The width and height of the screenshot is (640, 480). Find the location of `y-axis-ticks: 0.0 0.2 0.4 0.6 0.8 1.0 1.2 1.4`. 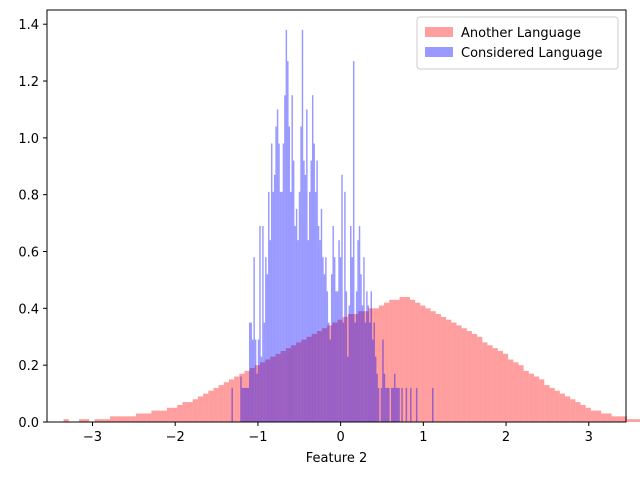

y-axis-ticks: 0.0 0.2 0.4 0.6 0.8 1.0 1.2 1.4 is located at coordinates (32, 224).